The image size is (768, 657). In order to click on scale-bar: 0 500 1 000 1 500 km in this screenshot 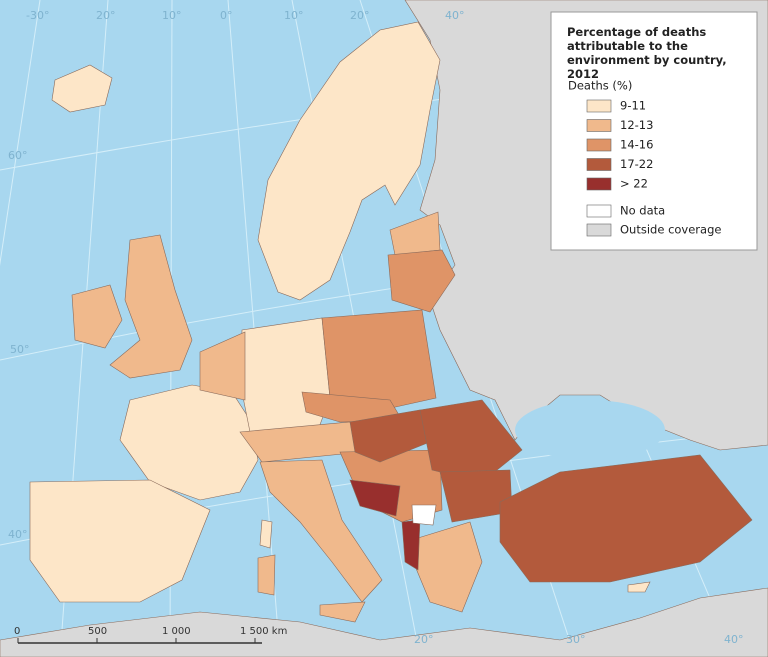, I will do `click(150, 635)`.